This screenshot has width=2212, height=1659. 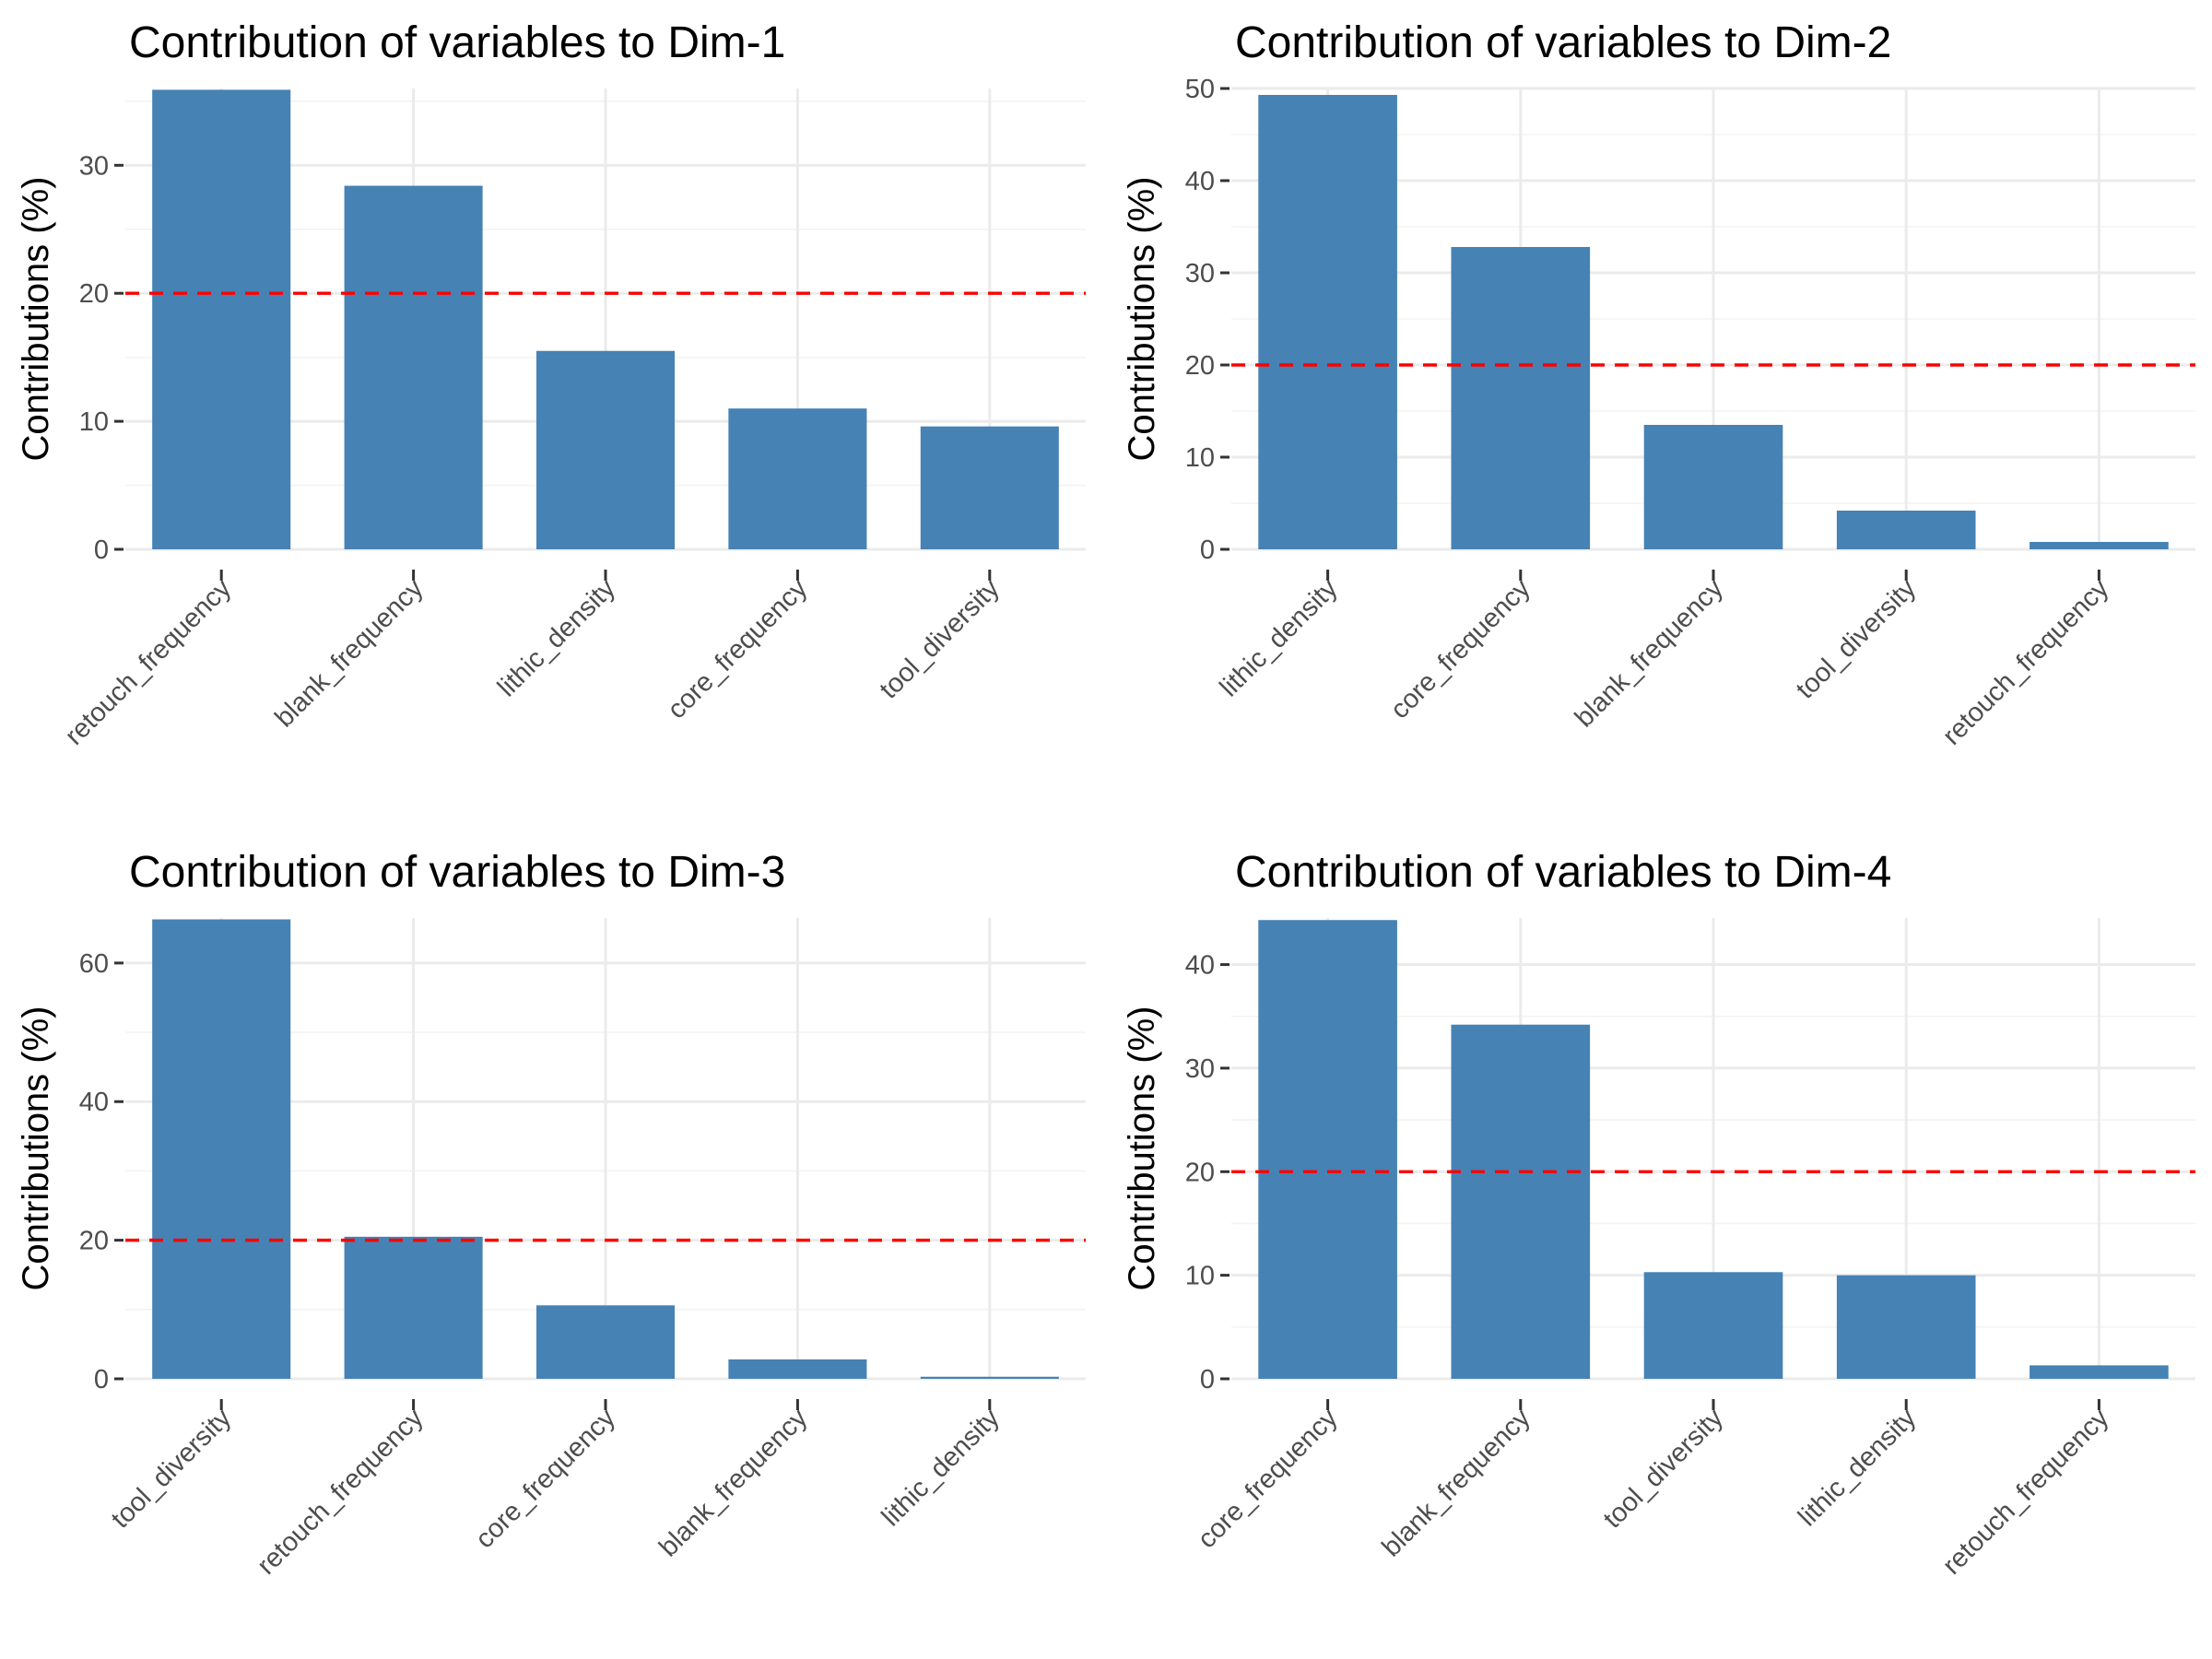 What do you see at coordinates (1200, 89) in the screenshot?
I see `y-tick-label: 50` at bounding box center [1200, 89].